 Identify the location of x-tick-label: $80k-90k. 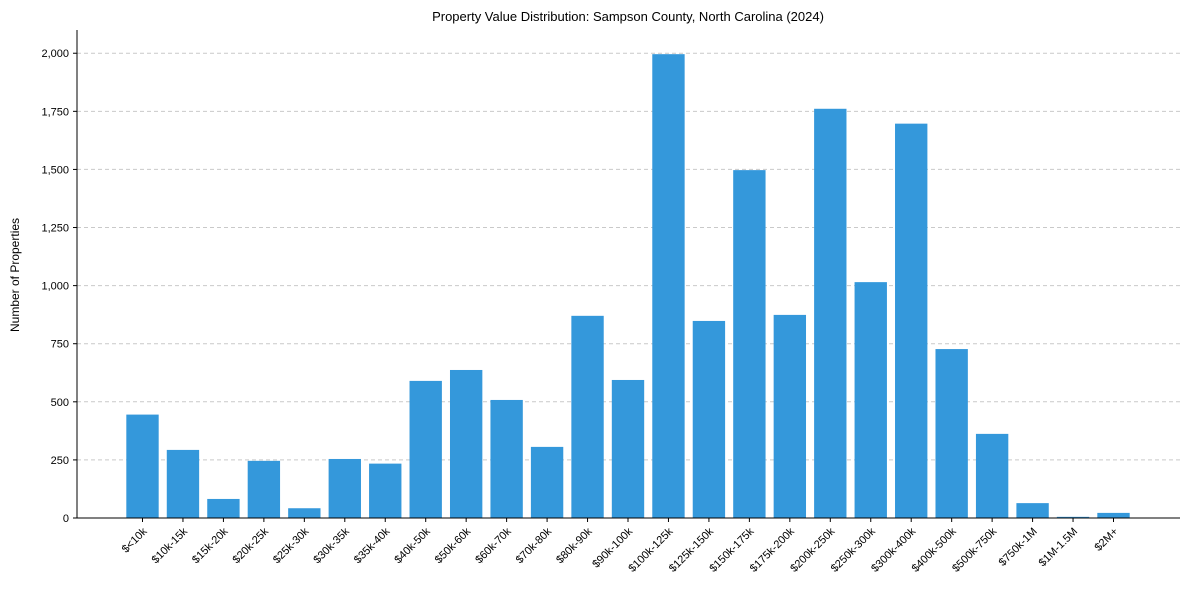
(574, 545).